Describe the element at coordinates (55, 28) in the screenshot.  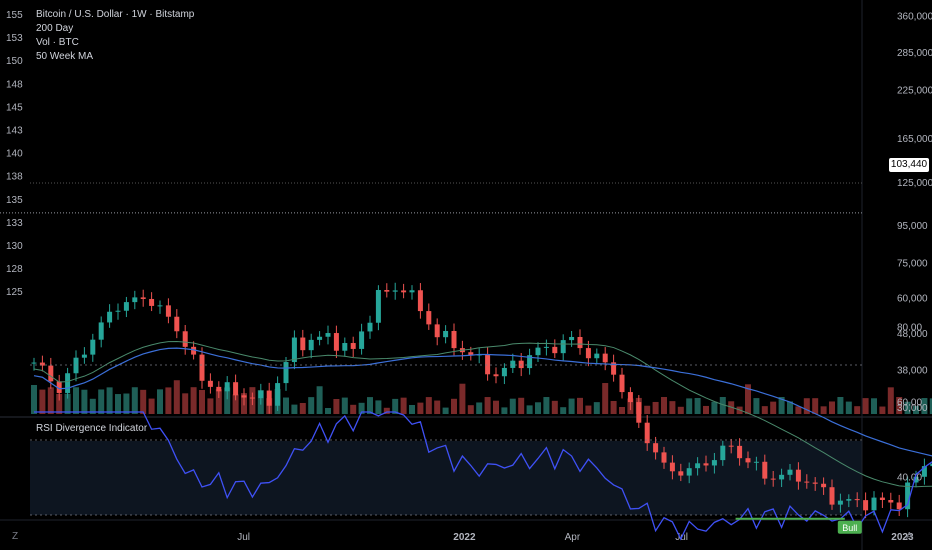
I see `legend-200-day: 200 Day` at that location.